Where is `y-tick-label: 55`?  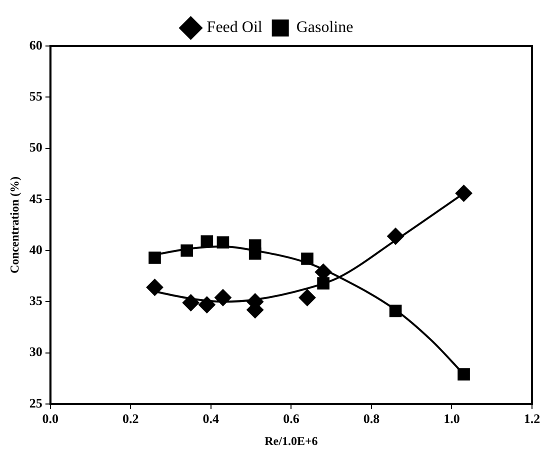
y-tick-label: 55 is located at coordinates (36, 96).